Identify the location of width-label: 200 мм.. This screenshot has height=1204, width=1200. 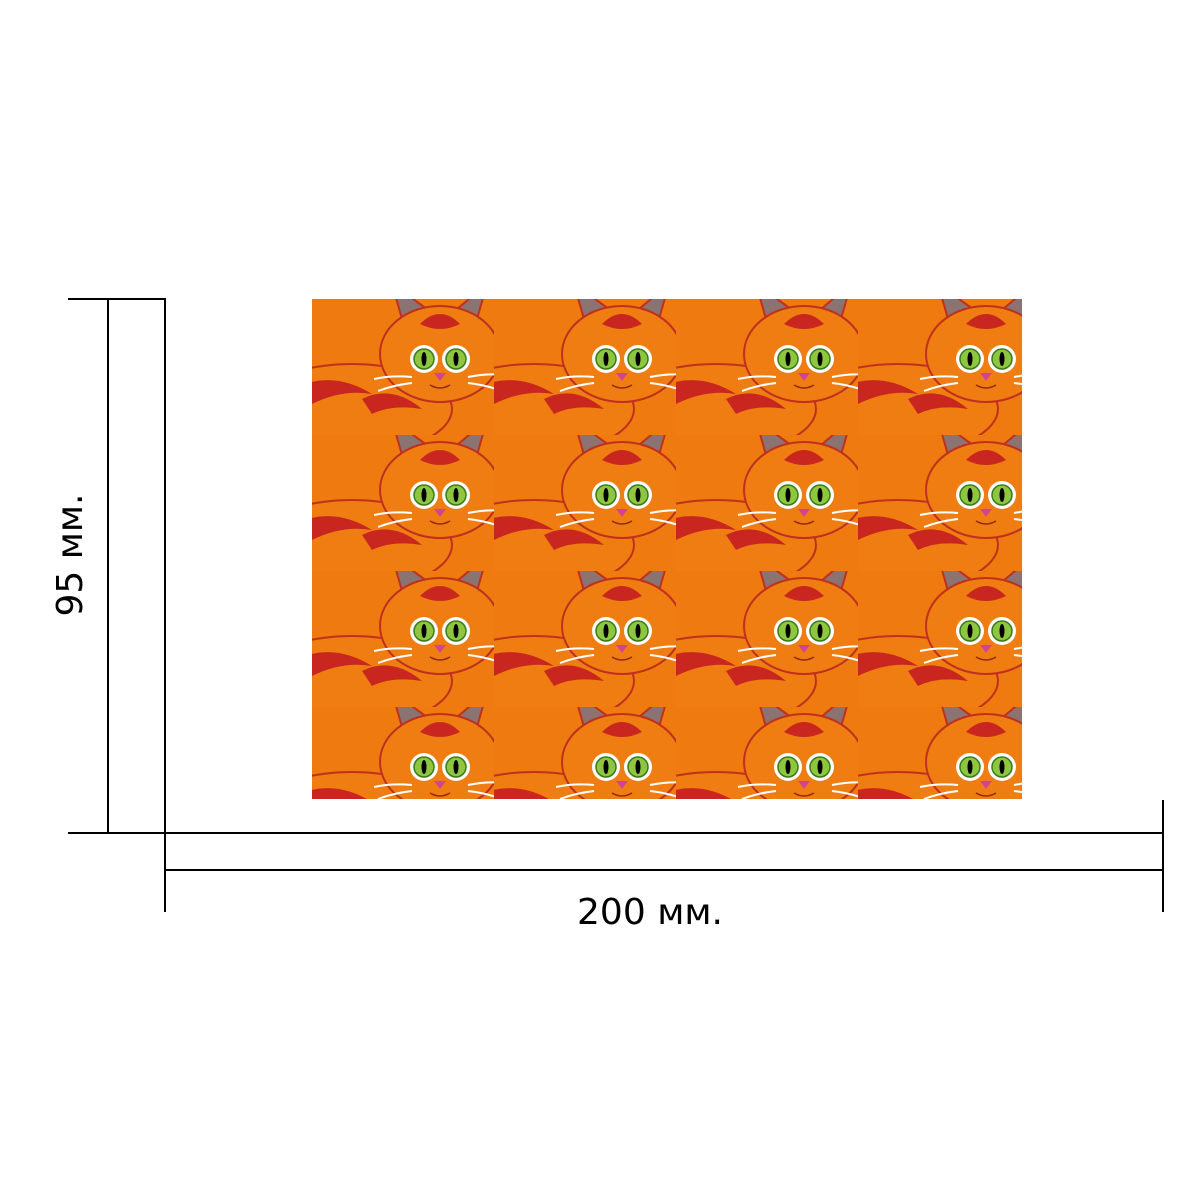
(650, 912).